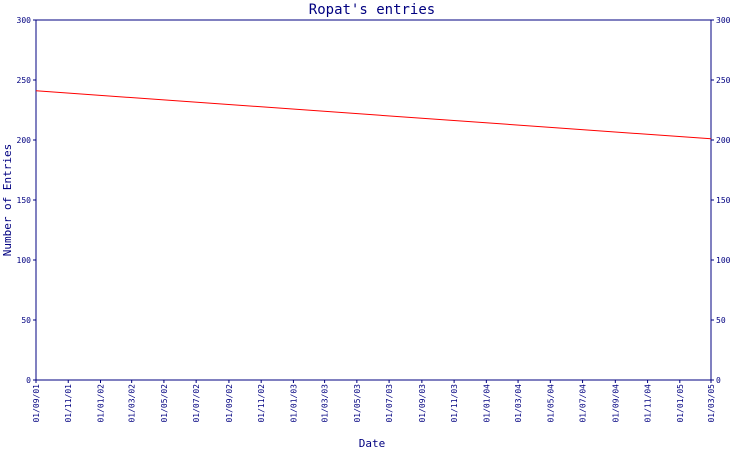  What do you see at coordinates (68, 403) in the screenshot?
I see `x-tick-label: 01/11/01` at bounding box center [68, 403].